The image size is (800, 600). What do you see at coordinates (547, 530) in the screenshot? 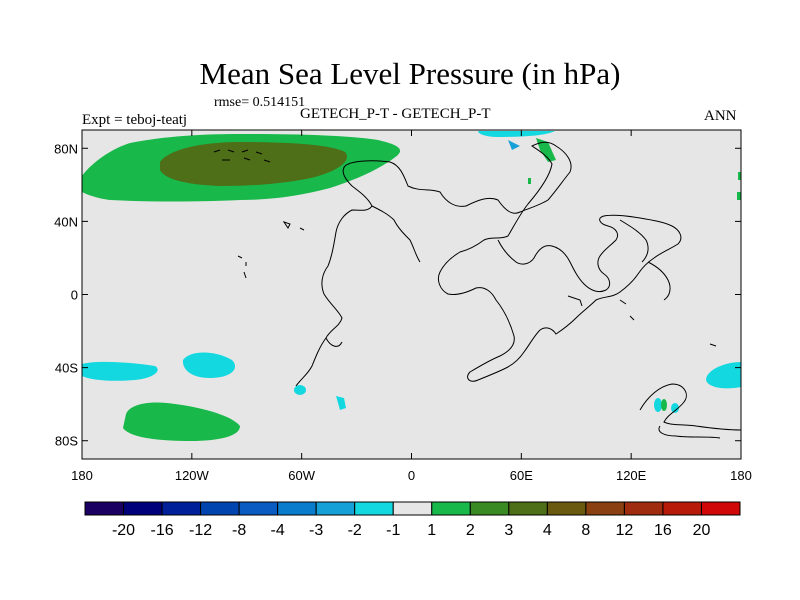
I see `colorbar-label: 4` at bounding box center [547, 530].